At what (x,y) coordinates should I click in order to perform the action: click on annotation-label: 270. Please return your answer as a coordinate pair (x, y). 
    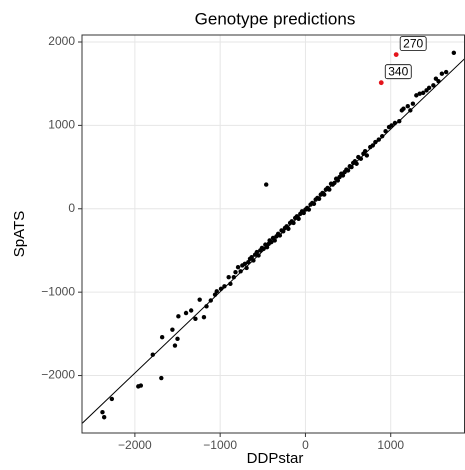
    Looking at the image, I should click on (413, 43).